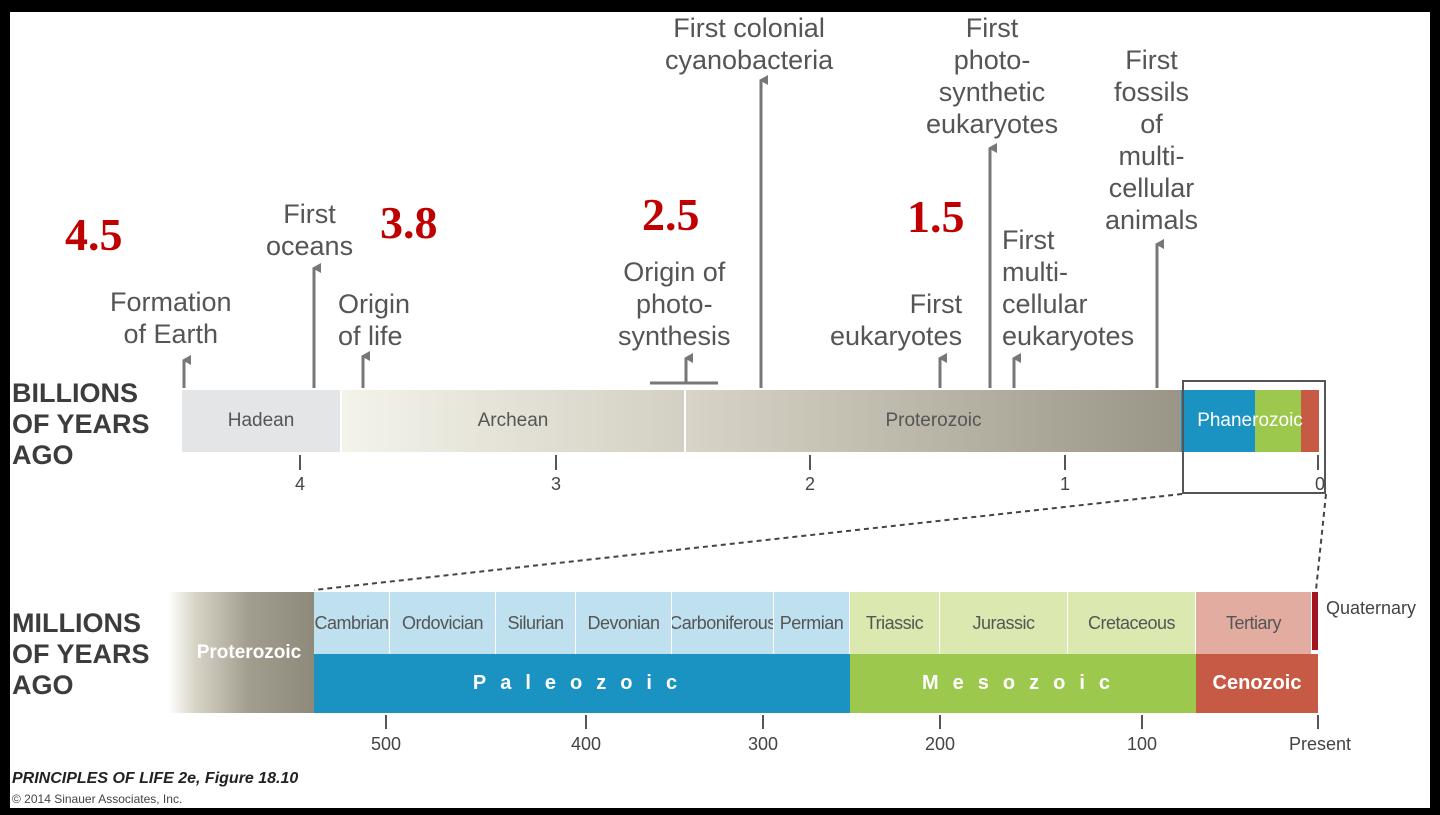 The height and width of the screenshot is (815, 1440). What do you see at coordinates (812, 623) in the screenshot?
I see `period-permian: Permian` at bounding box center [812, 623].